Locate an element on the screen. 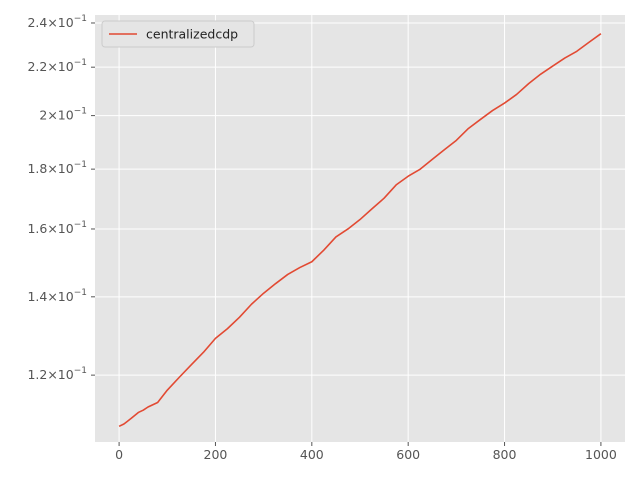 Image resolution: width=640 pixels, height=480 pixels. y-tick-label: 2.4×10−1 is located at coordinates (57, 22).